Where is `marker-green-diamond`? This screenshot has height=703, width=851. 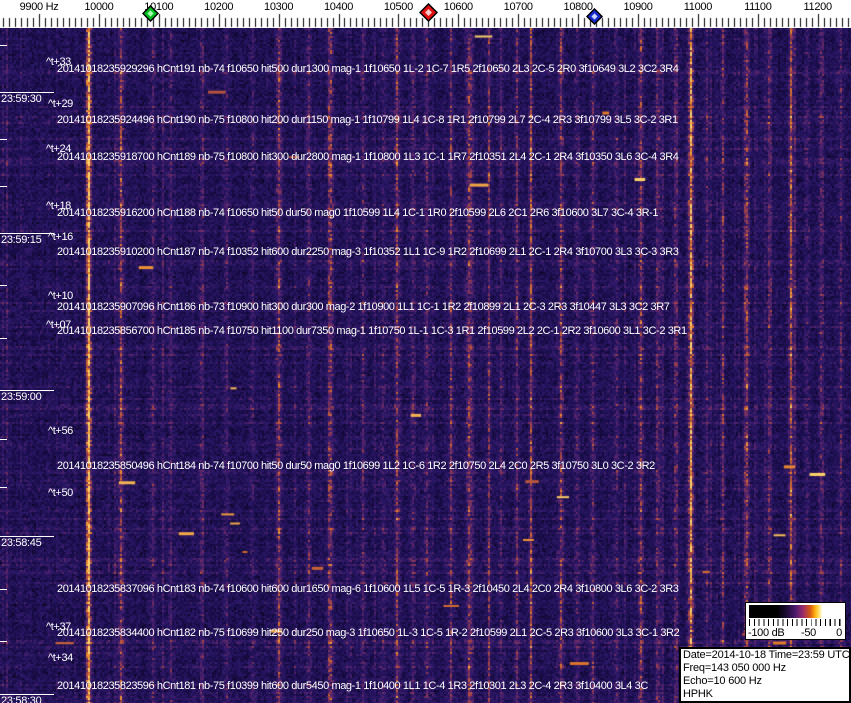 marker-green-diamond is located at coordinates (150, 13).